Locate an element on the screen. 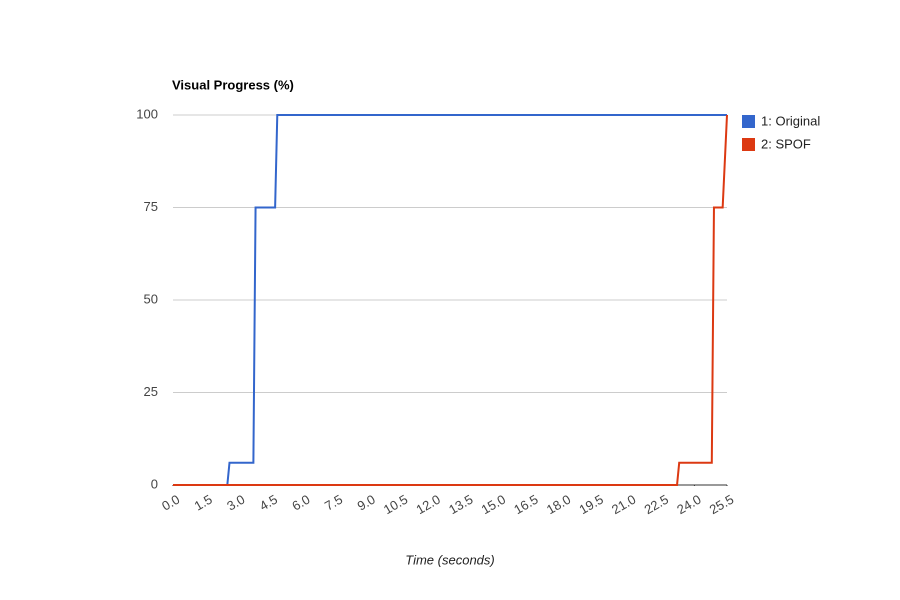 Image resolution: width=900 pixels, height=600 pixels. legend-label: 2: SPOF is located at coordinates (786, 143).